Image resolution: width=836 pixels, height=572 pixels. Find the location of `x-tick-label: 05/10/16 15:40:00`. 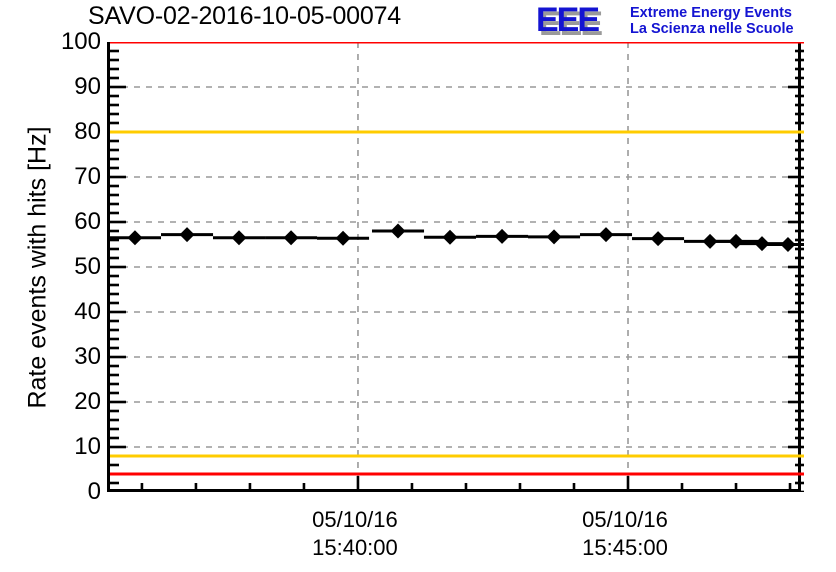

x-tick-label: 05/10/16 15:40:00 is located at coordinates (355, 534).